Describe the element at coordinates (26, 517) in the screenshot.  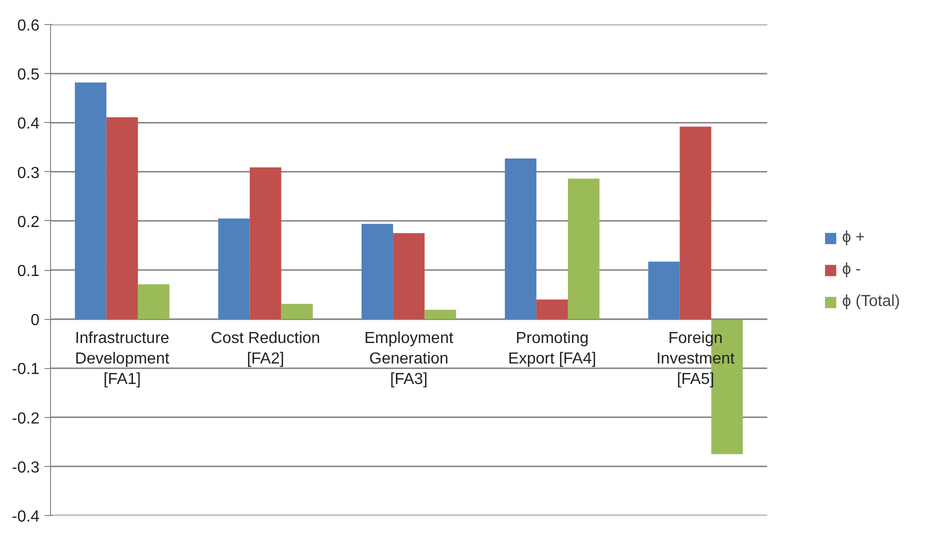
I see `y-tick-label: -0.4` at that location.